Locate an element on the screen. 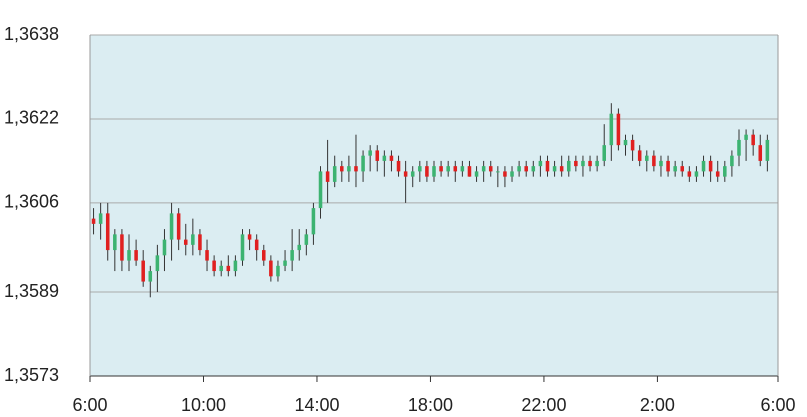 This screenshot has height=417, width=807. y-tick-label: 1,3589 is located at coordinates (31, 291).